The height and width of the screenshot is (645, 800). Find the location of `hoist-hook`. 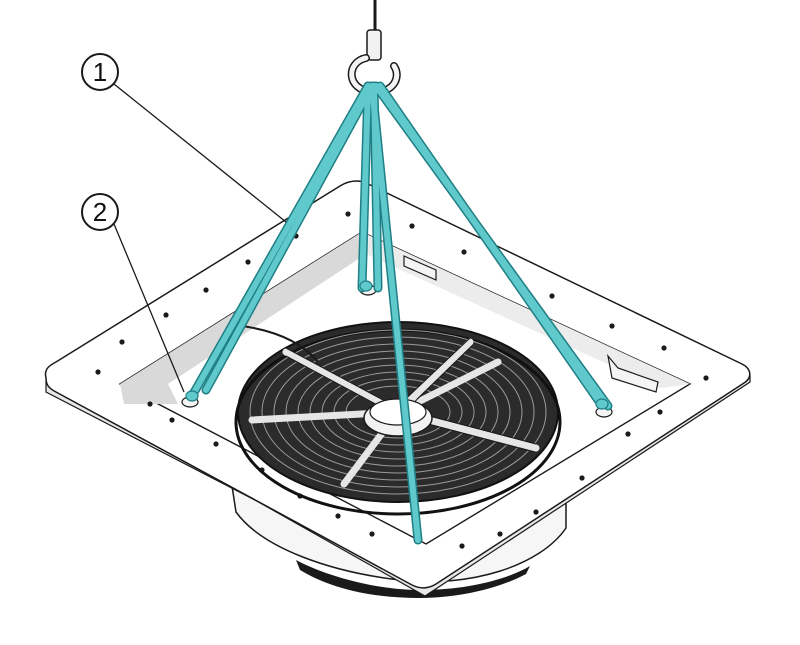

hoist-hook is located at coordinates (374, 48).